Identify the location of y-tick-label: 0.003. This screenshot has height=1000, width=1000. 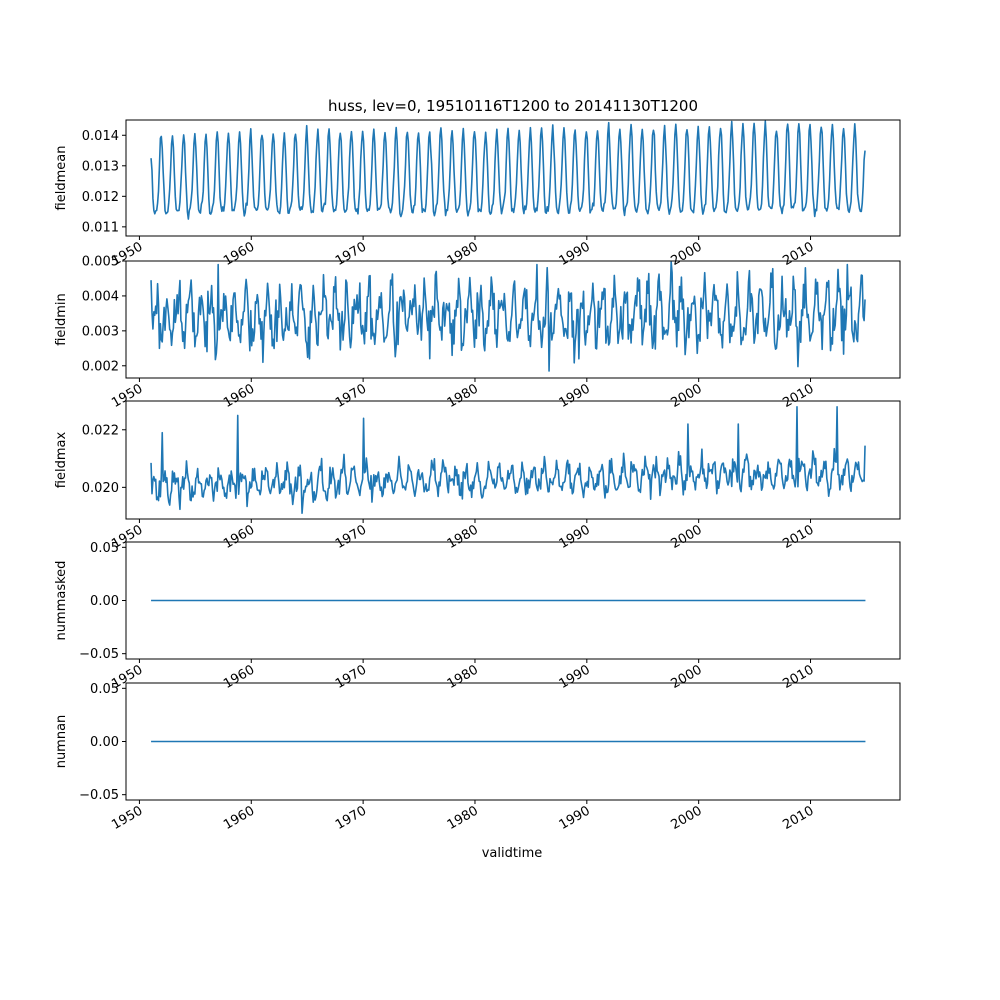
(100, 331).